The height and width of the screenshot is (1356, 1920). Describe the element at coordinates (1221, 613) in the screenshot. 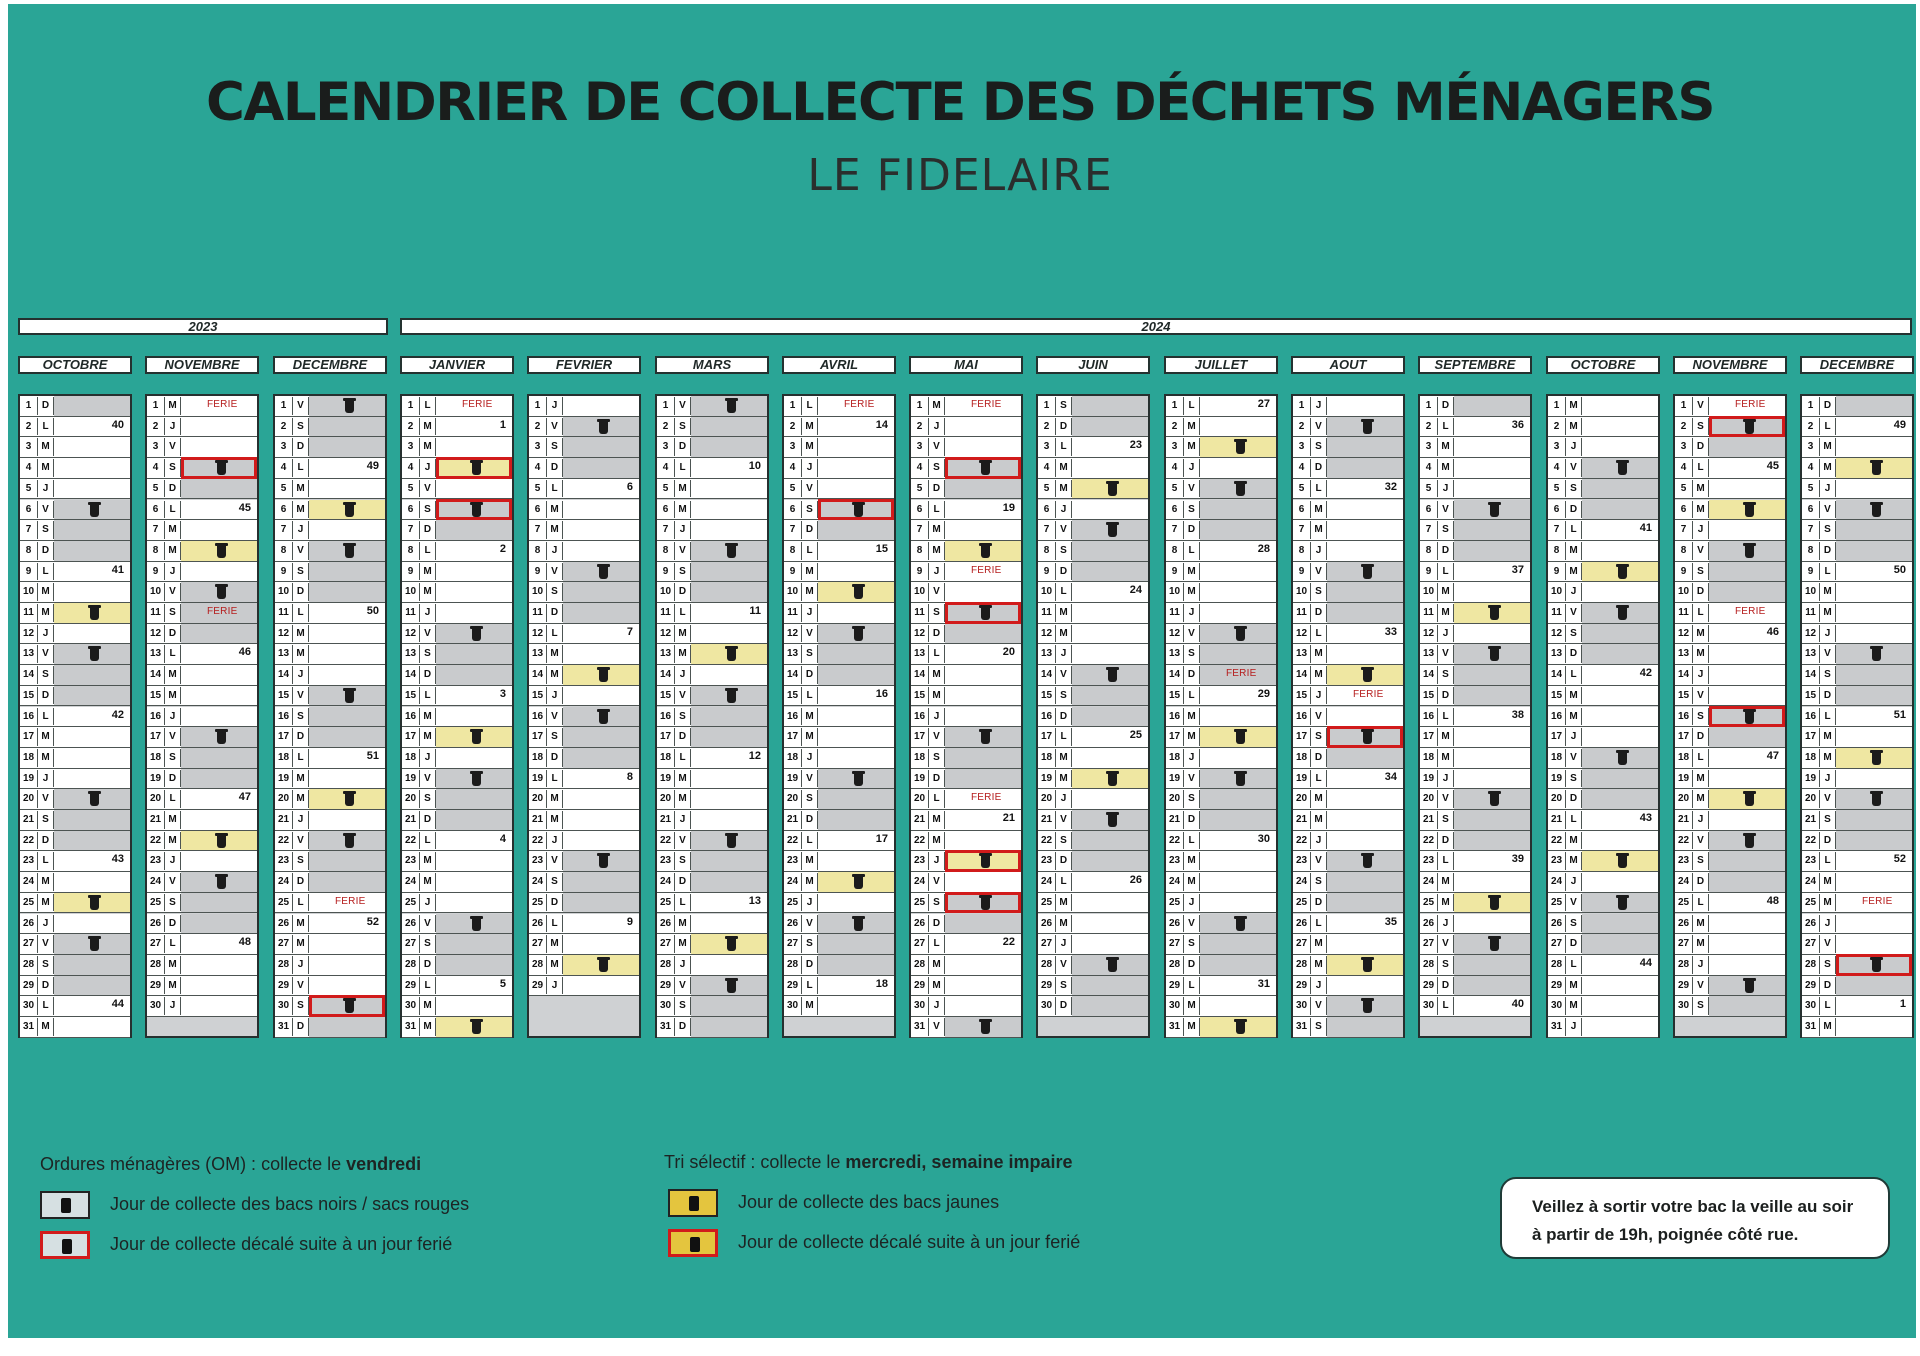

I see `day-row: 11 J` at that location.